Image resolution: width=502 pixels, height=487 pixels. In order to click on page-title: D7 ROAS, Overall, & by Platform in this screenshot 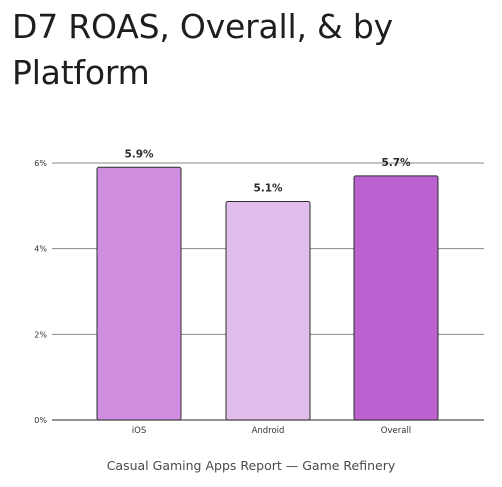, I will do `click(202, 49)`.